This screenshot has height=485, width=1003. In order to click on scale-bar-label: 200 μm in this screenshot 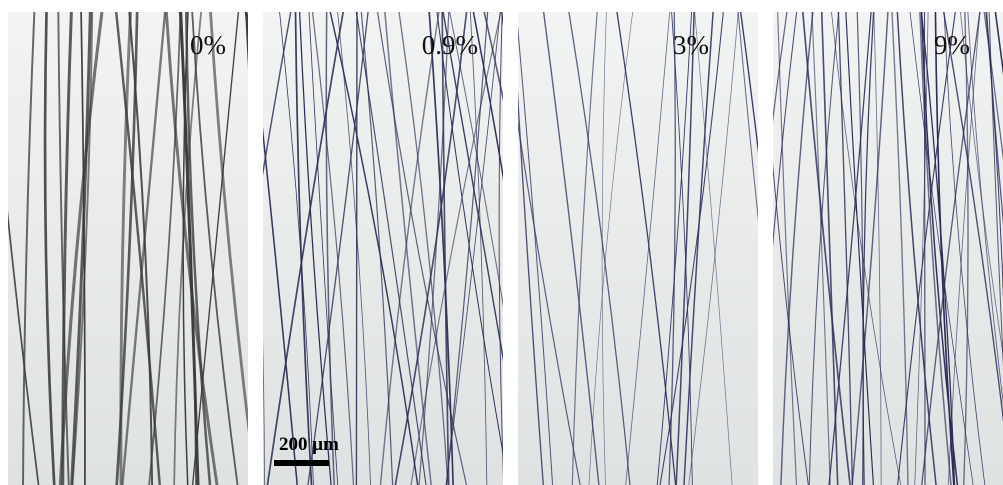, I will do `click(309, 444)`.